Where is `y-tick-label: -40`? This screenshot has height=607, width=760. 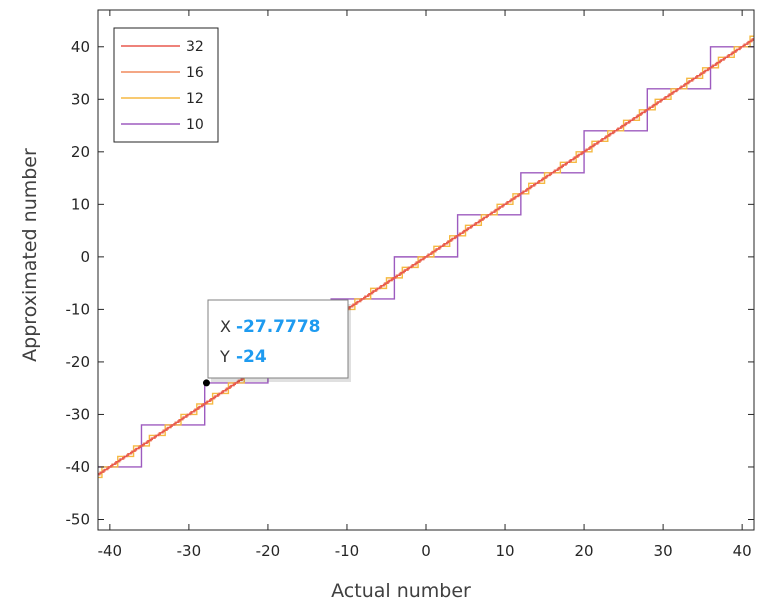 y-tick-label: -40 is located at coordinates (78, 467).